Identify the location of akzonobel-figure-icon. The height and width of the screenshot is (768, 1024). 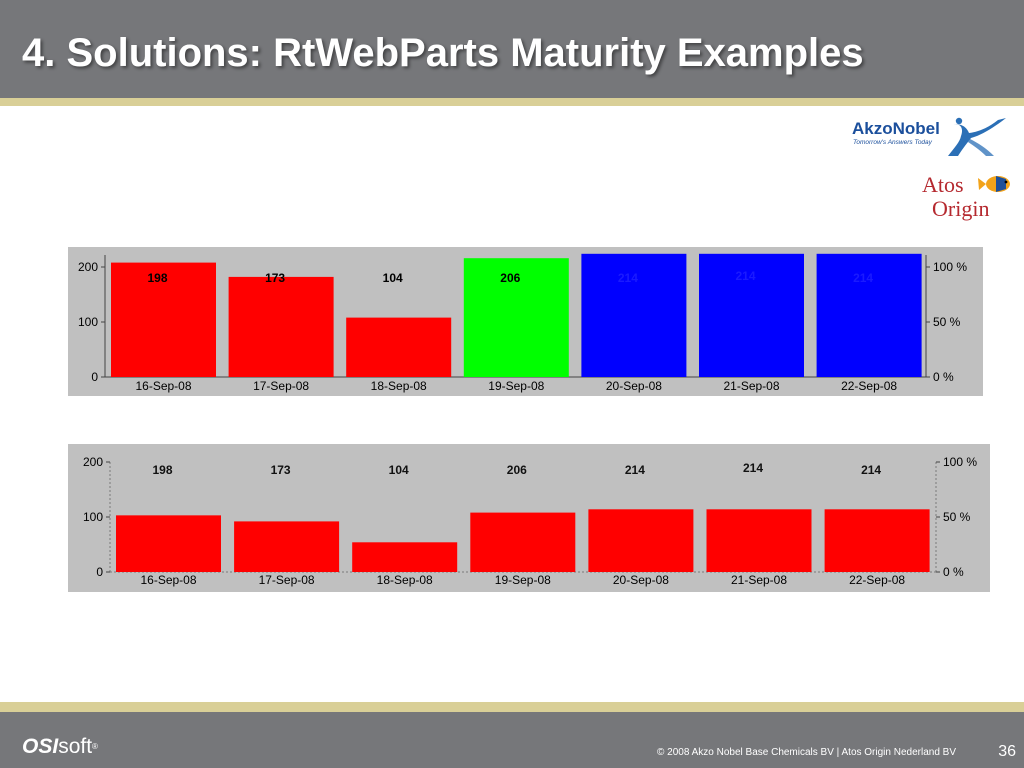
(977, 136).